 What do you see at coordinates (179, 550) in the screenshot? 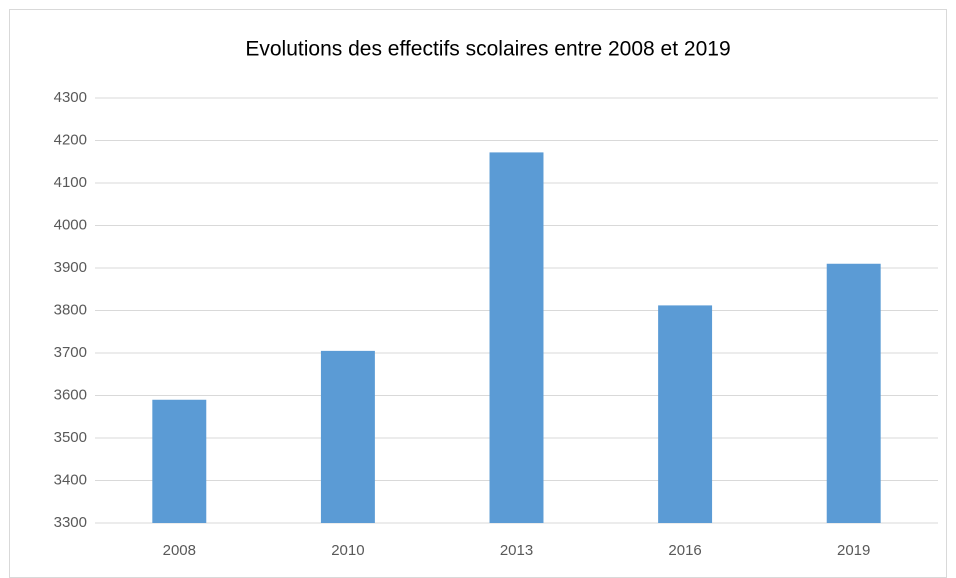
I see `x-tick-label: 2008` at bounding box center [179, 550].